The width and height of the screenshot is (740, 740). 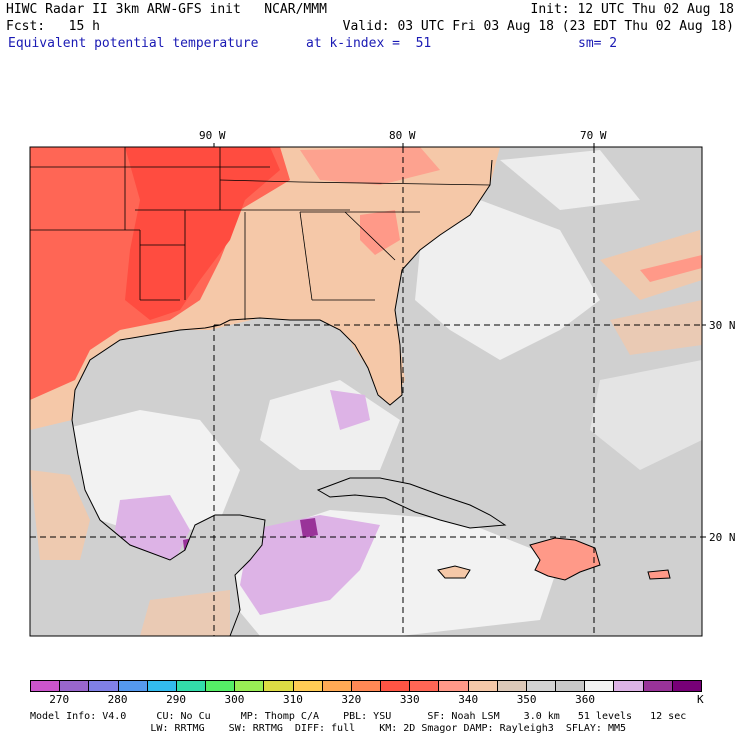 What do you see at coordinates (659, 574) in the screenshot?
I see `puerto-rico-land` at bounding box center [659, 574].